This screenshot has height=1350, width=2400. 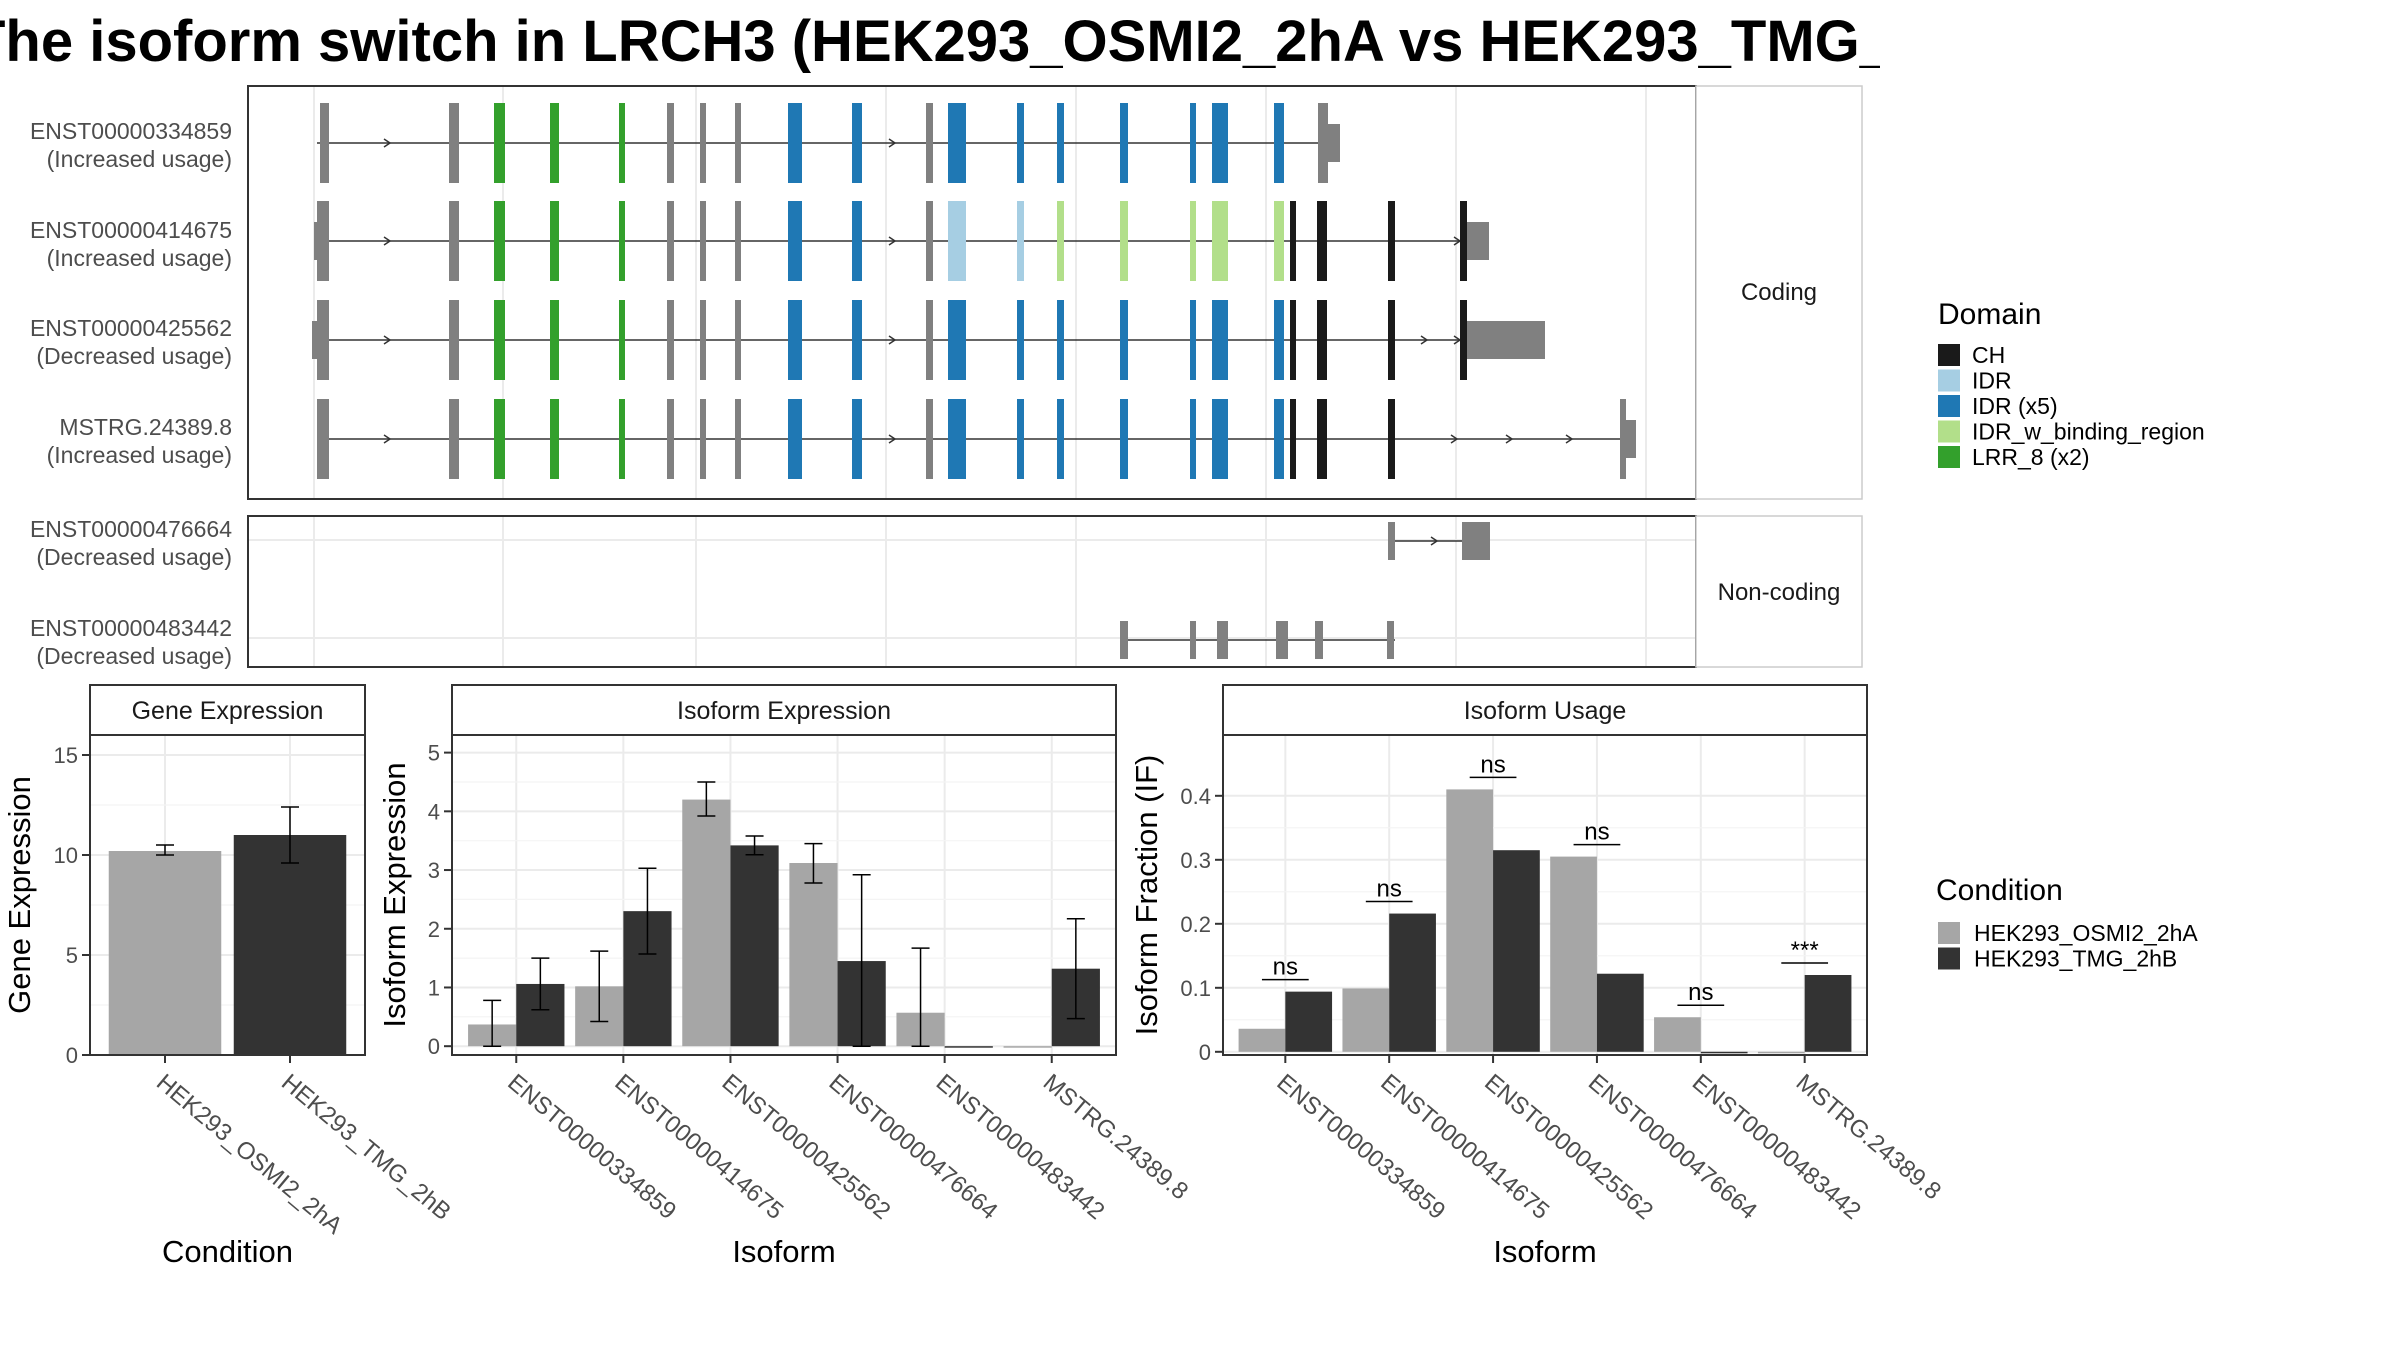 What do you see at coordinates (2075, 959) in the screenshot?
I see `legend-label: HEK293_TMG_2hB` at bounding box center [2075, 959].